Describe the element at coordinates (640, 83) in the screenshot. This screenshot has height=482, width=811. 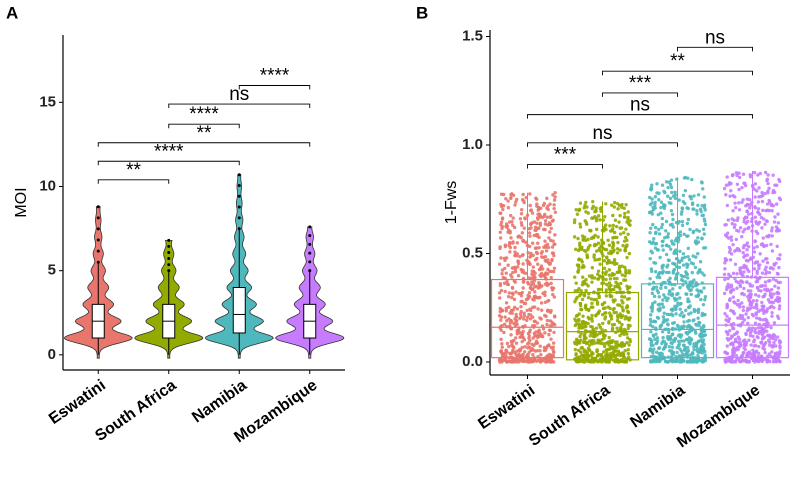
I see `significance-label: ***` at that location.